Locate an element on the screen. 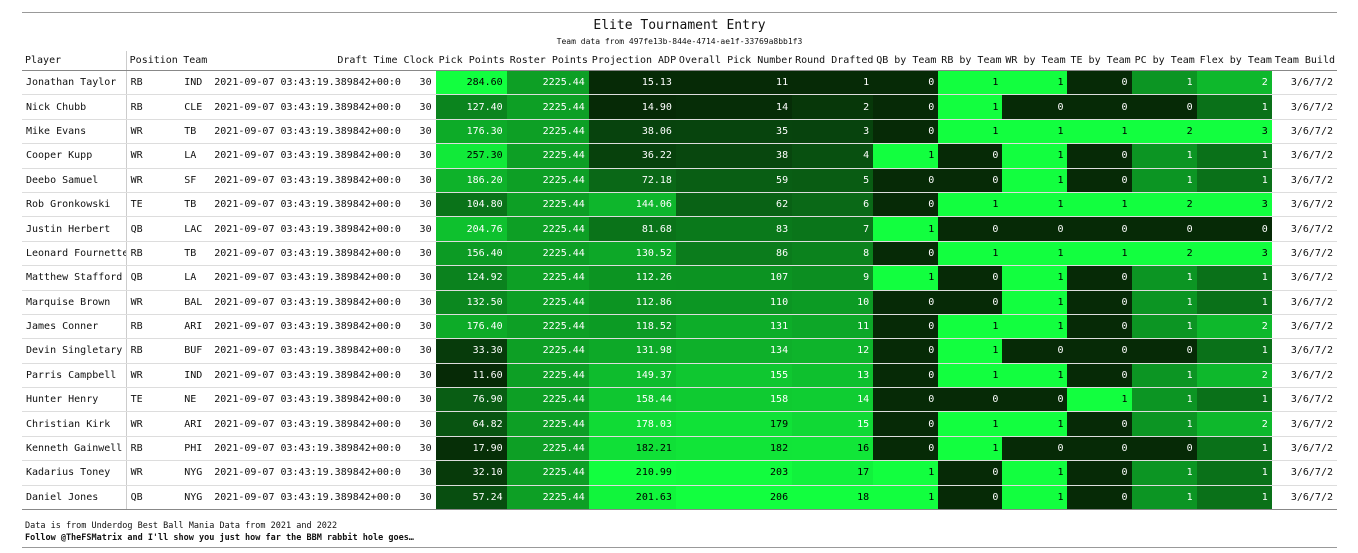 The width and height of the screenshot is (1358, 553). table-cell: 130.52 is located at coordinates (632, 254).